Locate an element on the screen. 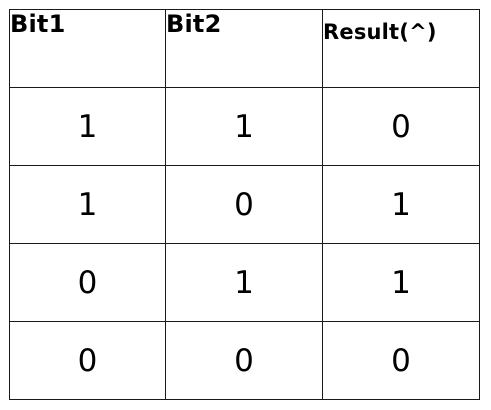 This screenshot has width=491, height=410. header-result: Result(^) is located at coordinates (401, 48).